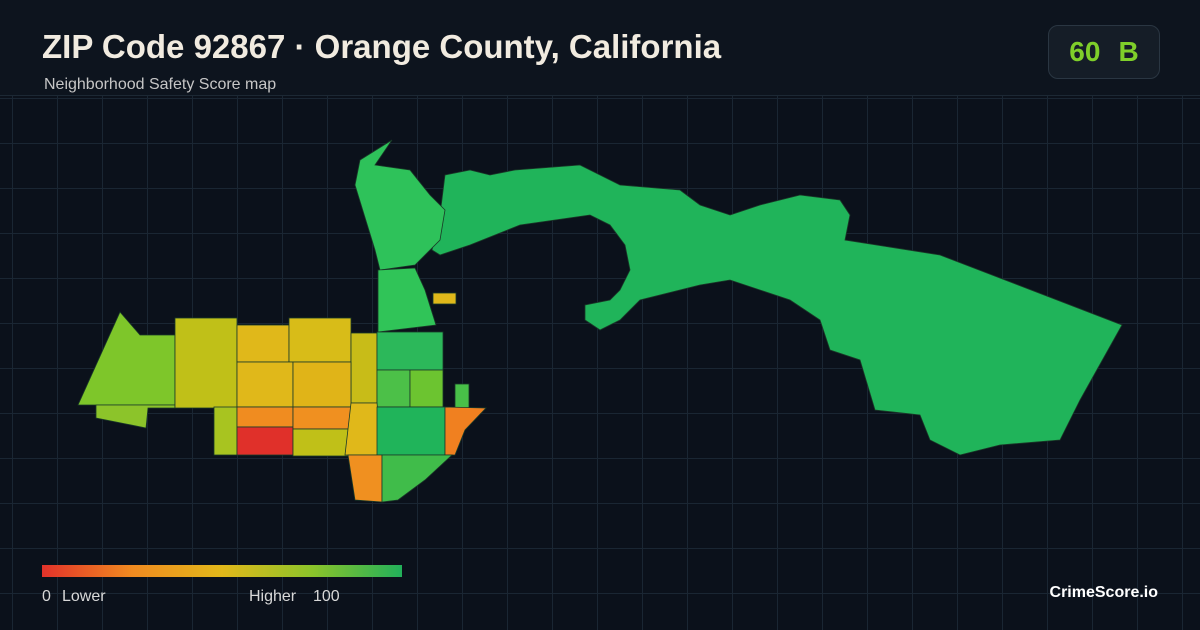  Describe the element at coordinates (222, 571) in the screenshot. I see `legend-gradient` at that location.